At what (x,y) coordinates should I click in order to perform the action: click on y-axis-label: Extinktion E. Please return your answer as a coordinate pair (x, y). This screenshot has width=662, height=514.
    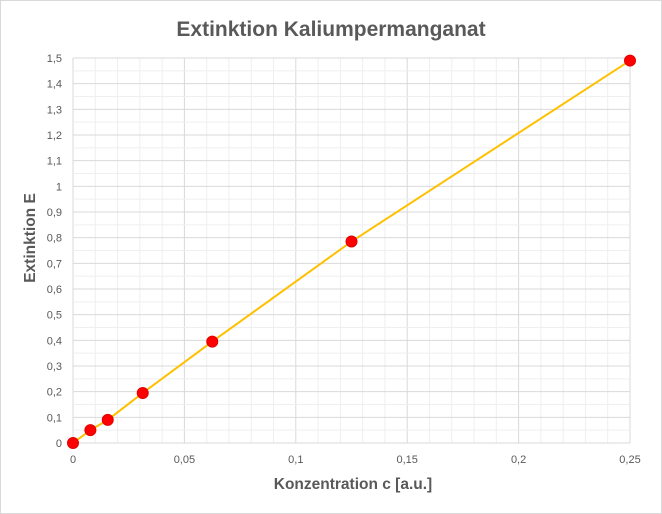
    Looking at the image, I should click on (30, 238).